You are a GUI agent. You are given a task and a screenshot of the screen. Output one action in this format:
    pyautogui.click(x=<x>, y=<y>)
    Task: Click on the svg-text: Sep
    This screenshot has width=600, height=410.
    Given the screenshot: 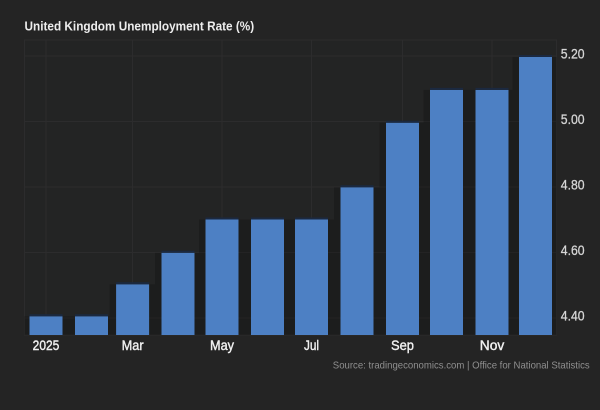 What is the action you would take?
    pyautogui.click(x=402, y=345)
    